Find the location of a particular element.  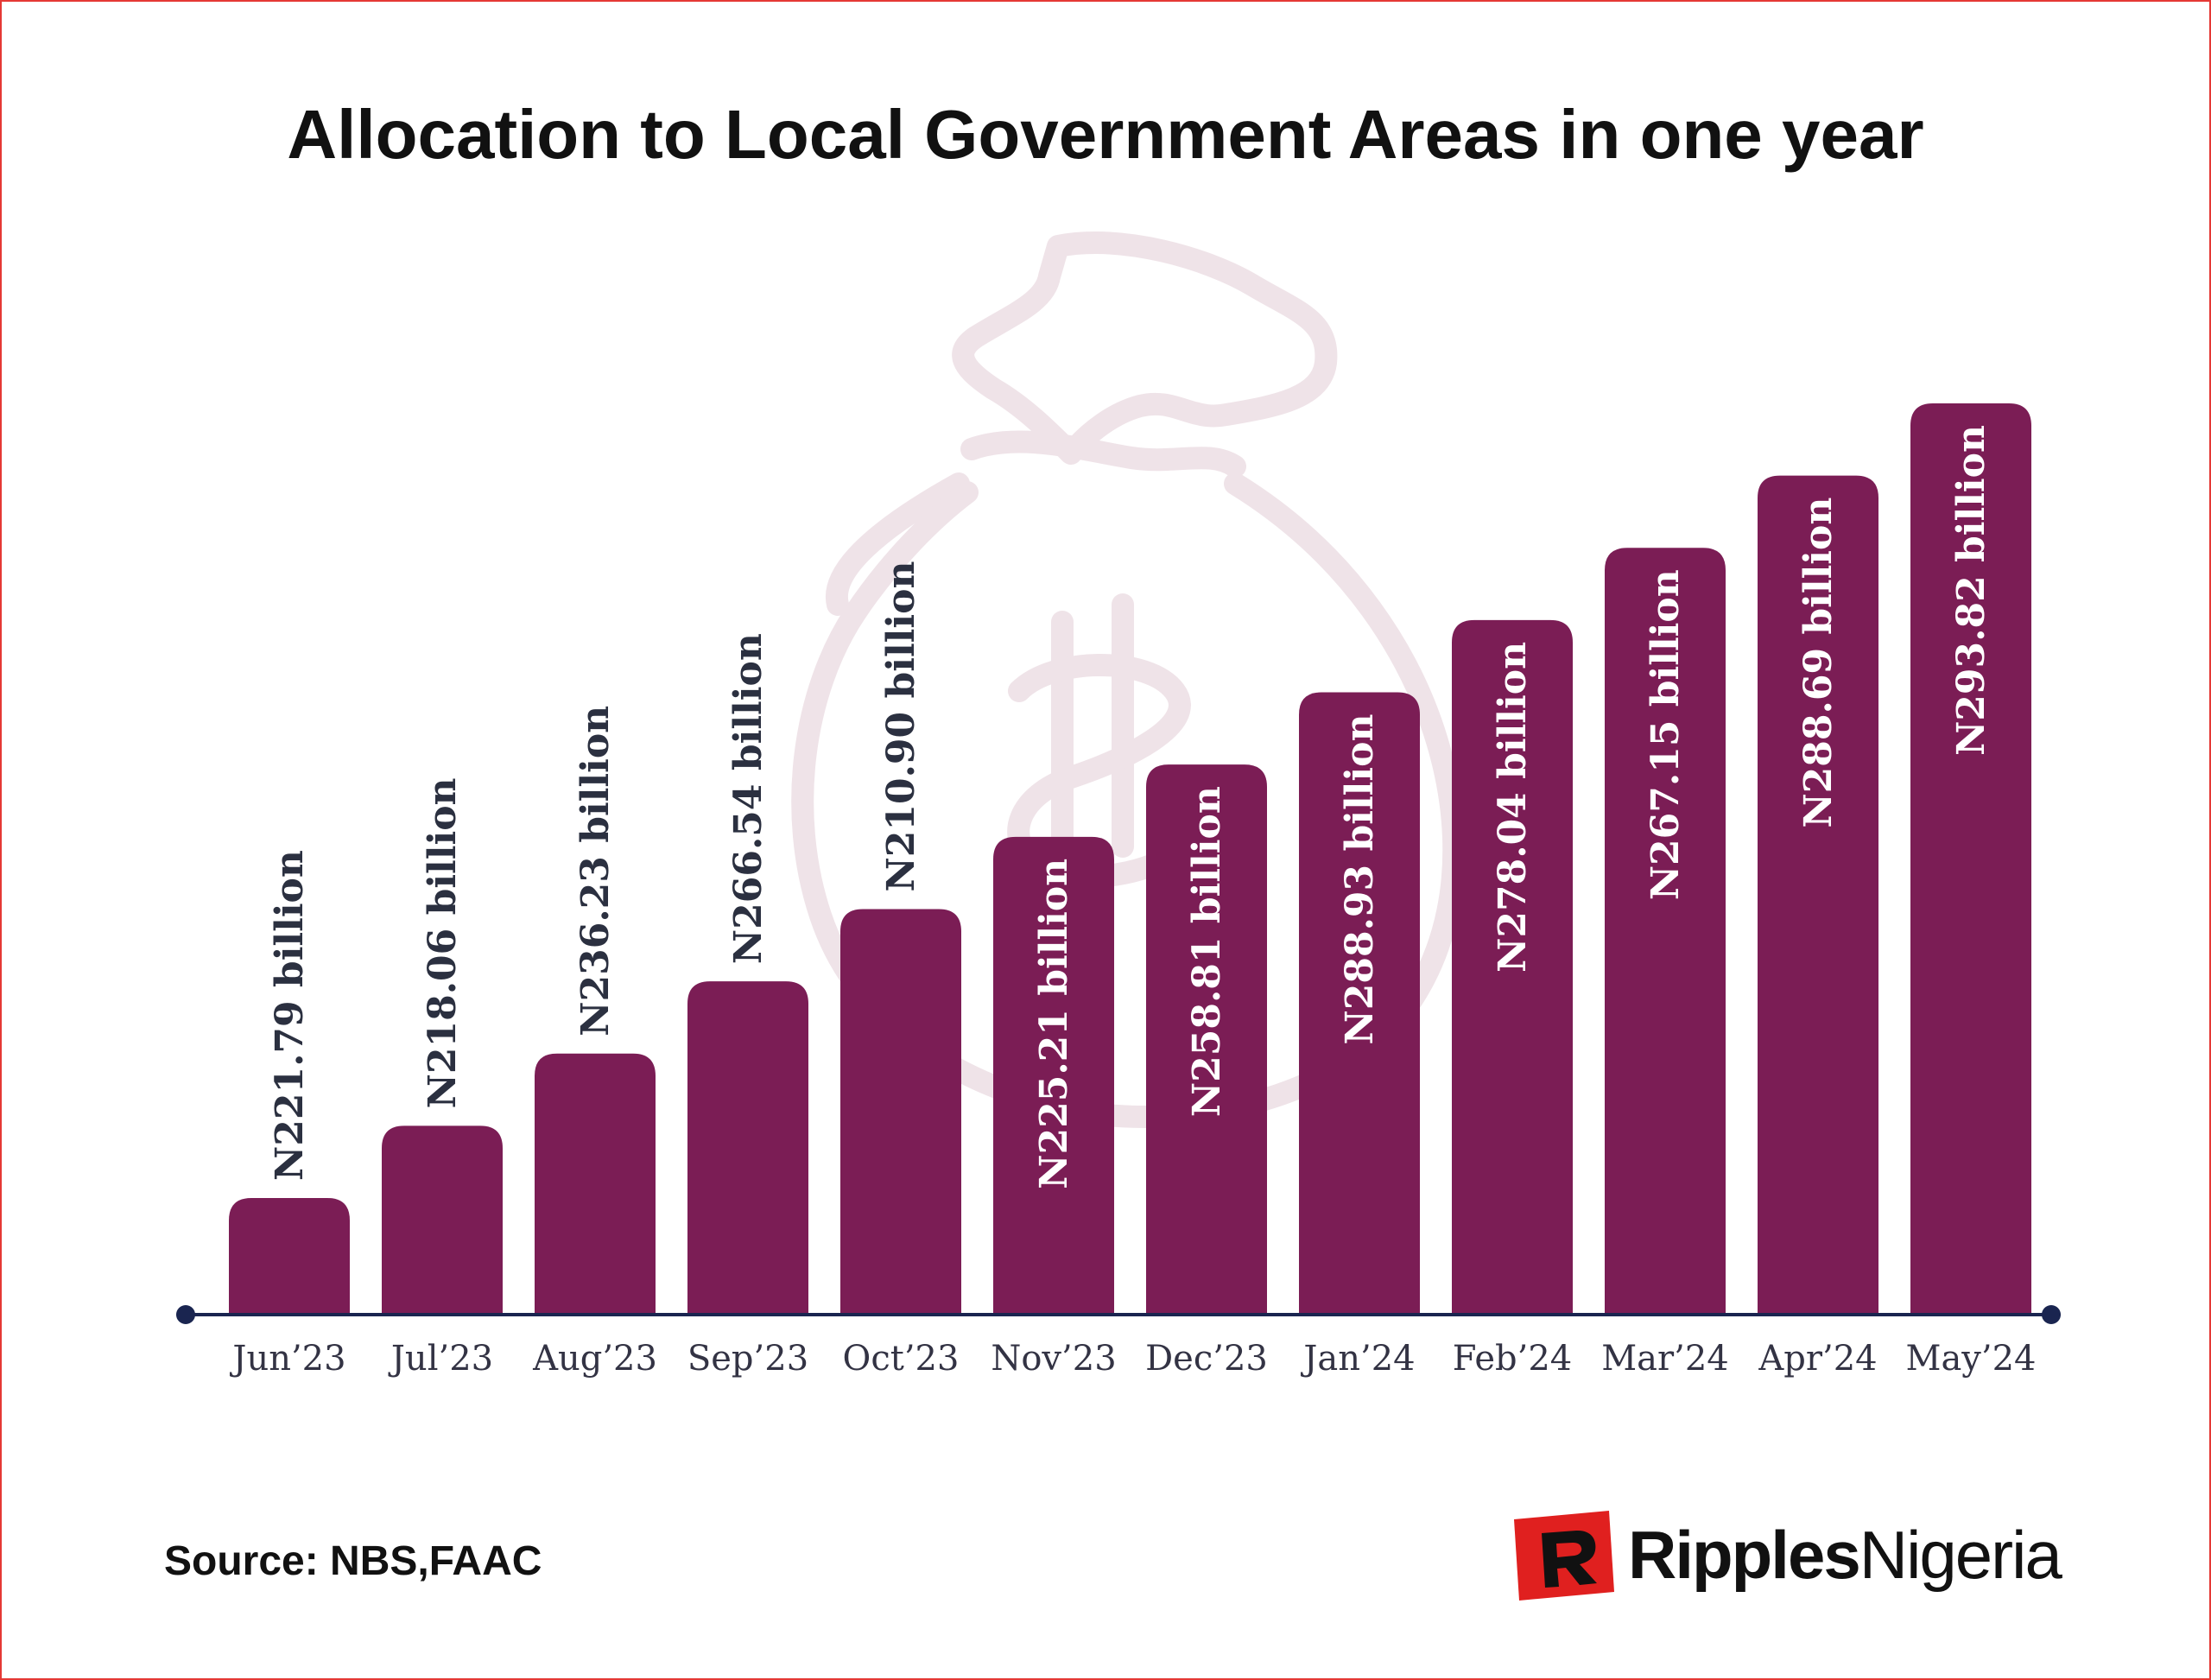

x-tick-label-5: Nov’23 is located at coordinates (1053, 1359).